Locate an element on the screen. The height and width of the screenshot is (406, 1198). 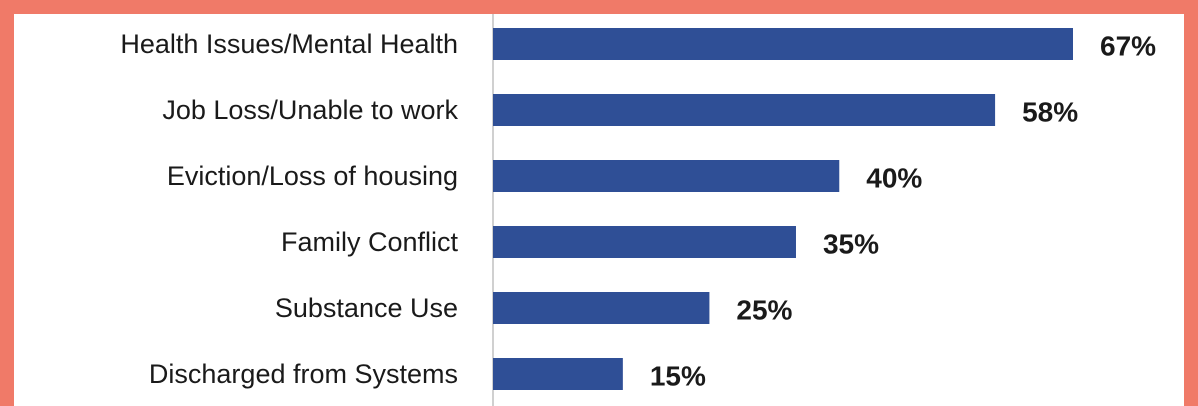
category-label: Job Loss/Unable to work is located at coordinates (310, 110).